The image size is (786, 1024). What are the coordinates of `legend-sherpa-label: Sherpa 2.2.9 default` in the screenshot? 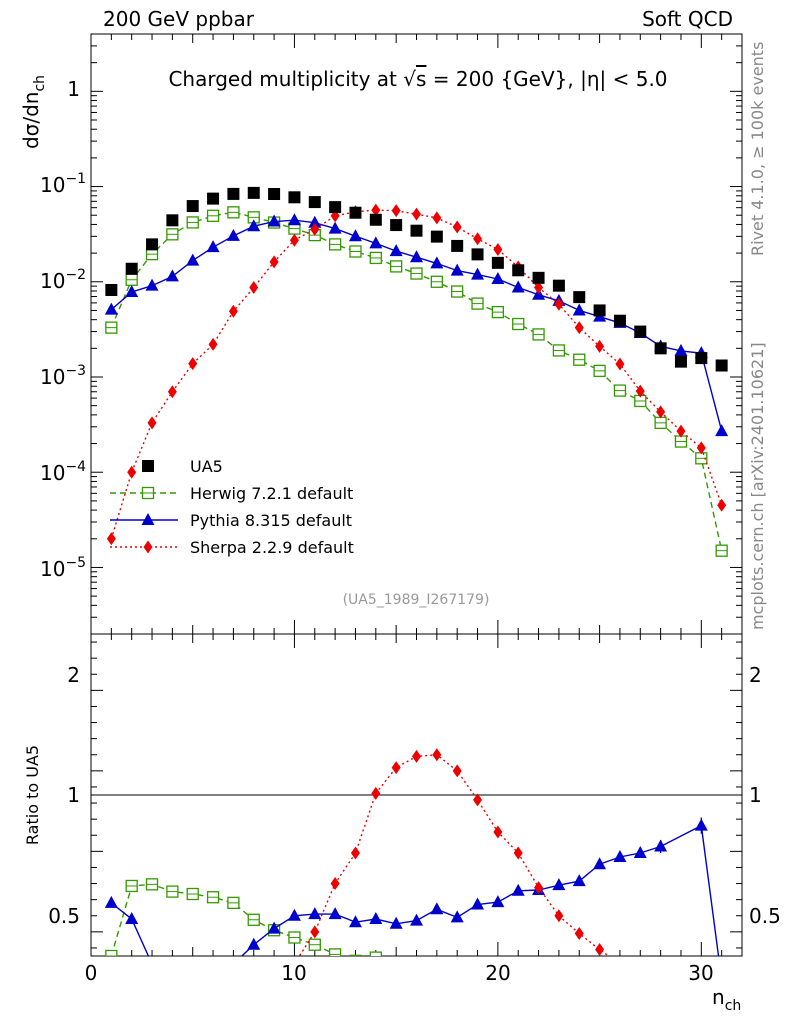 It's located at (272, 547).